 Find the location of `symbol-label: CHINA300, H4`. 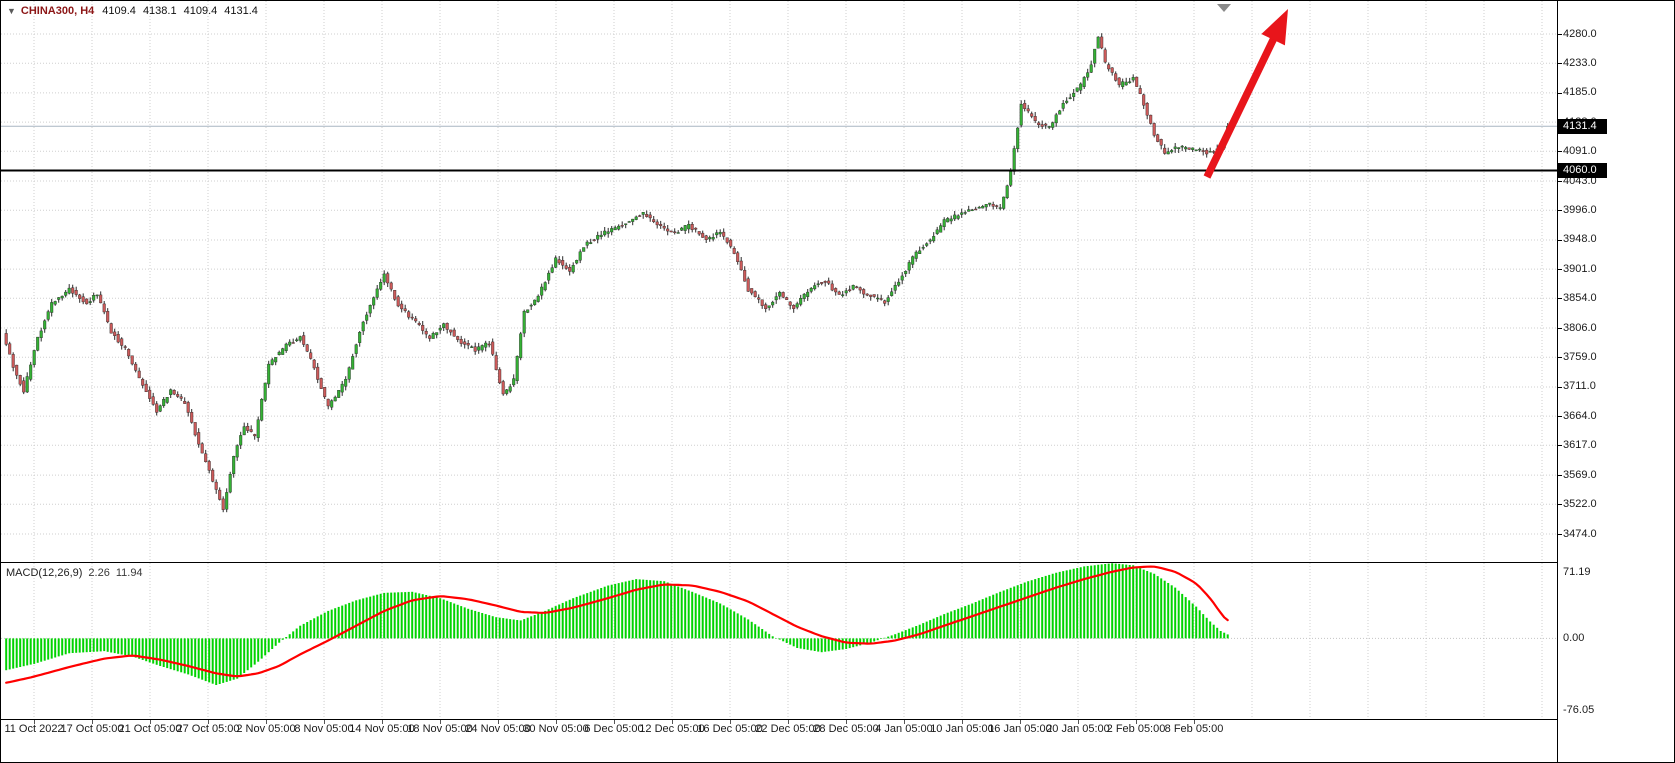

symbol-label: CHINA300, H4 is located at coordinates (57, 11).